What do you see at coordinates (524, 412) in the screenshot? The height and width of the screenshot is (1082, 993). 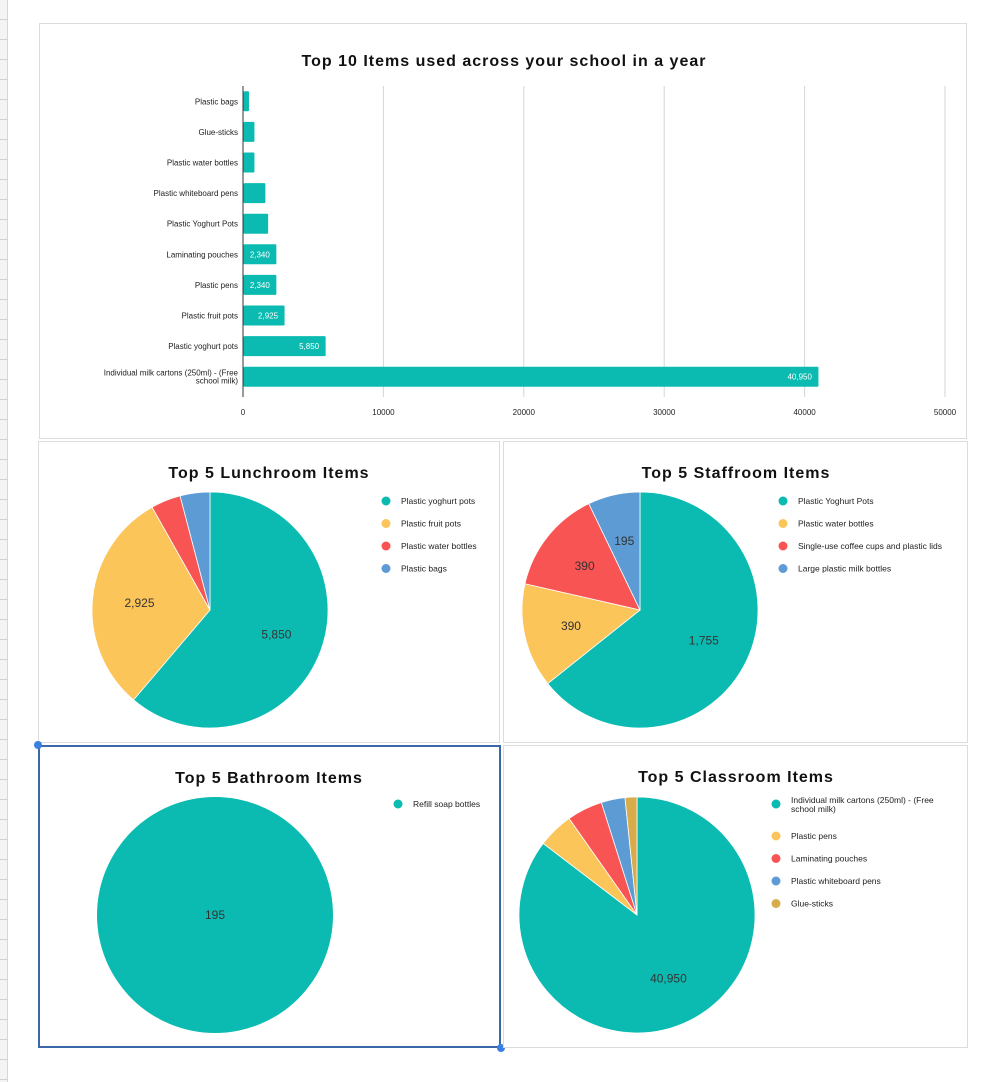 I see `x-tick-label: 20000` at bounding box center [524, 412].